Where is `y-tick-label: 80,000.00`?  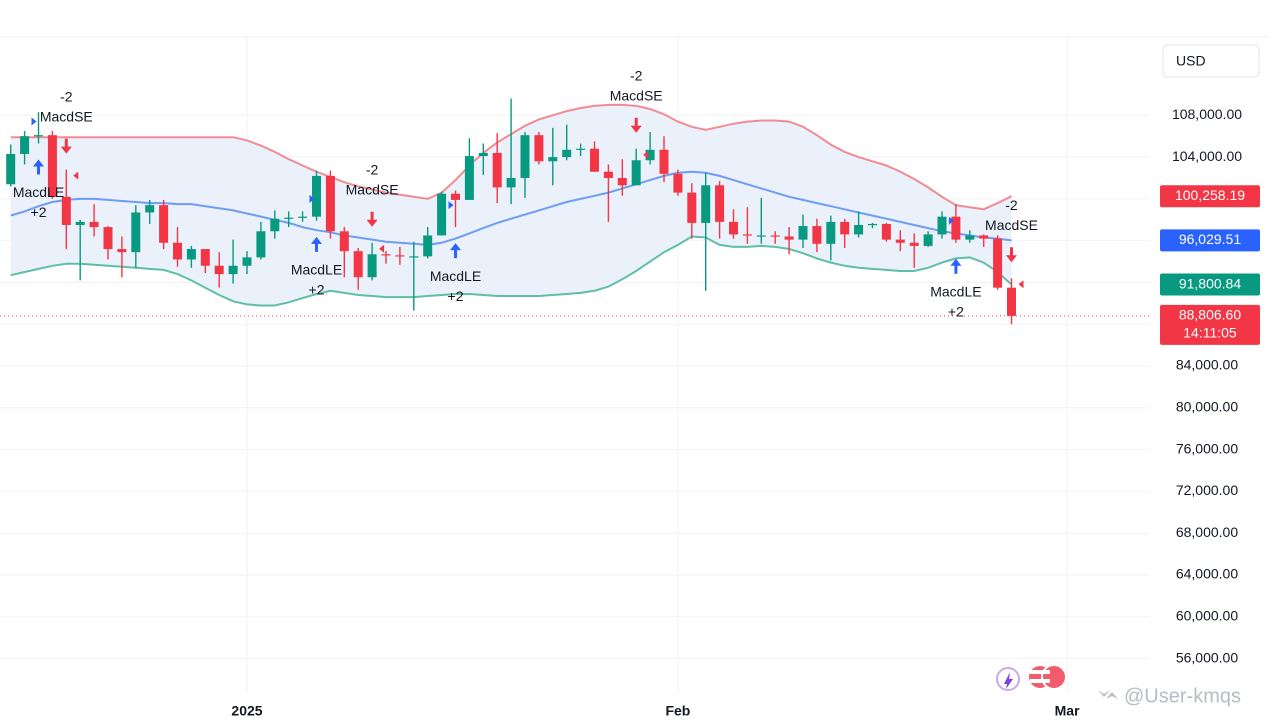
y-tick-label: 80,000.00 is located at coordinates (1207, 407).